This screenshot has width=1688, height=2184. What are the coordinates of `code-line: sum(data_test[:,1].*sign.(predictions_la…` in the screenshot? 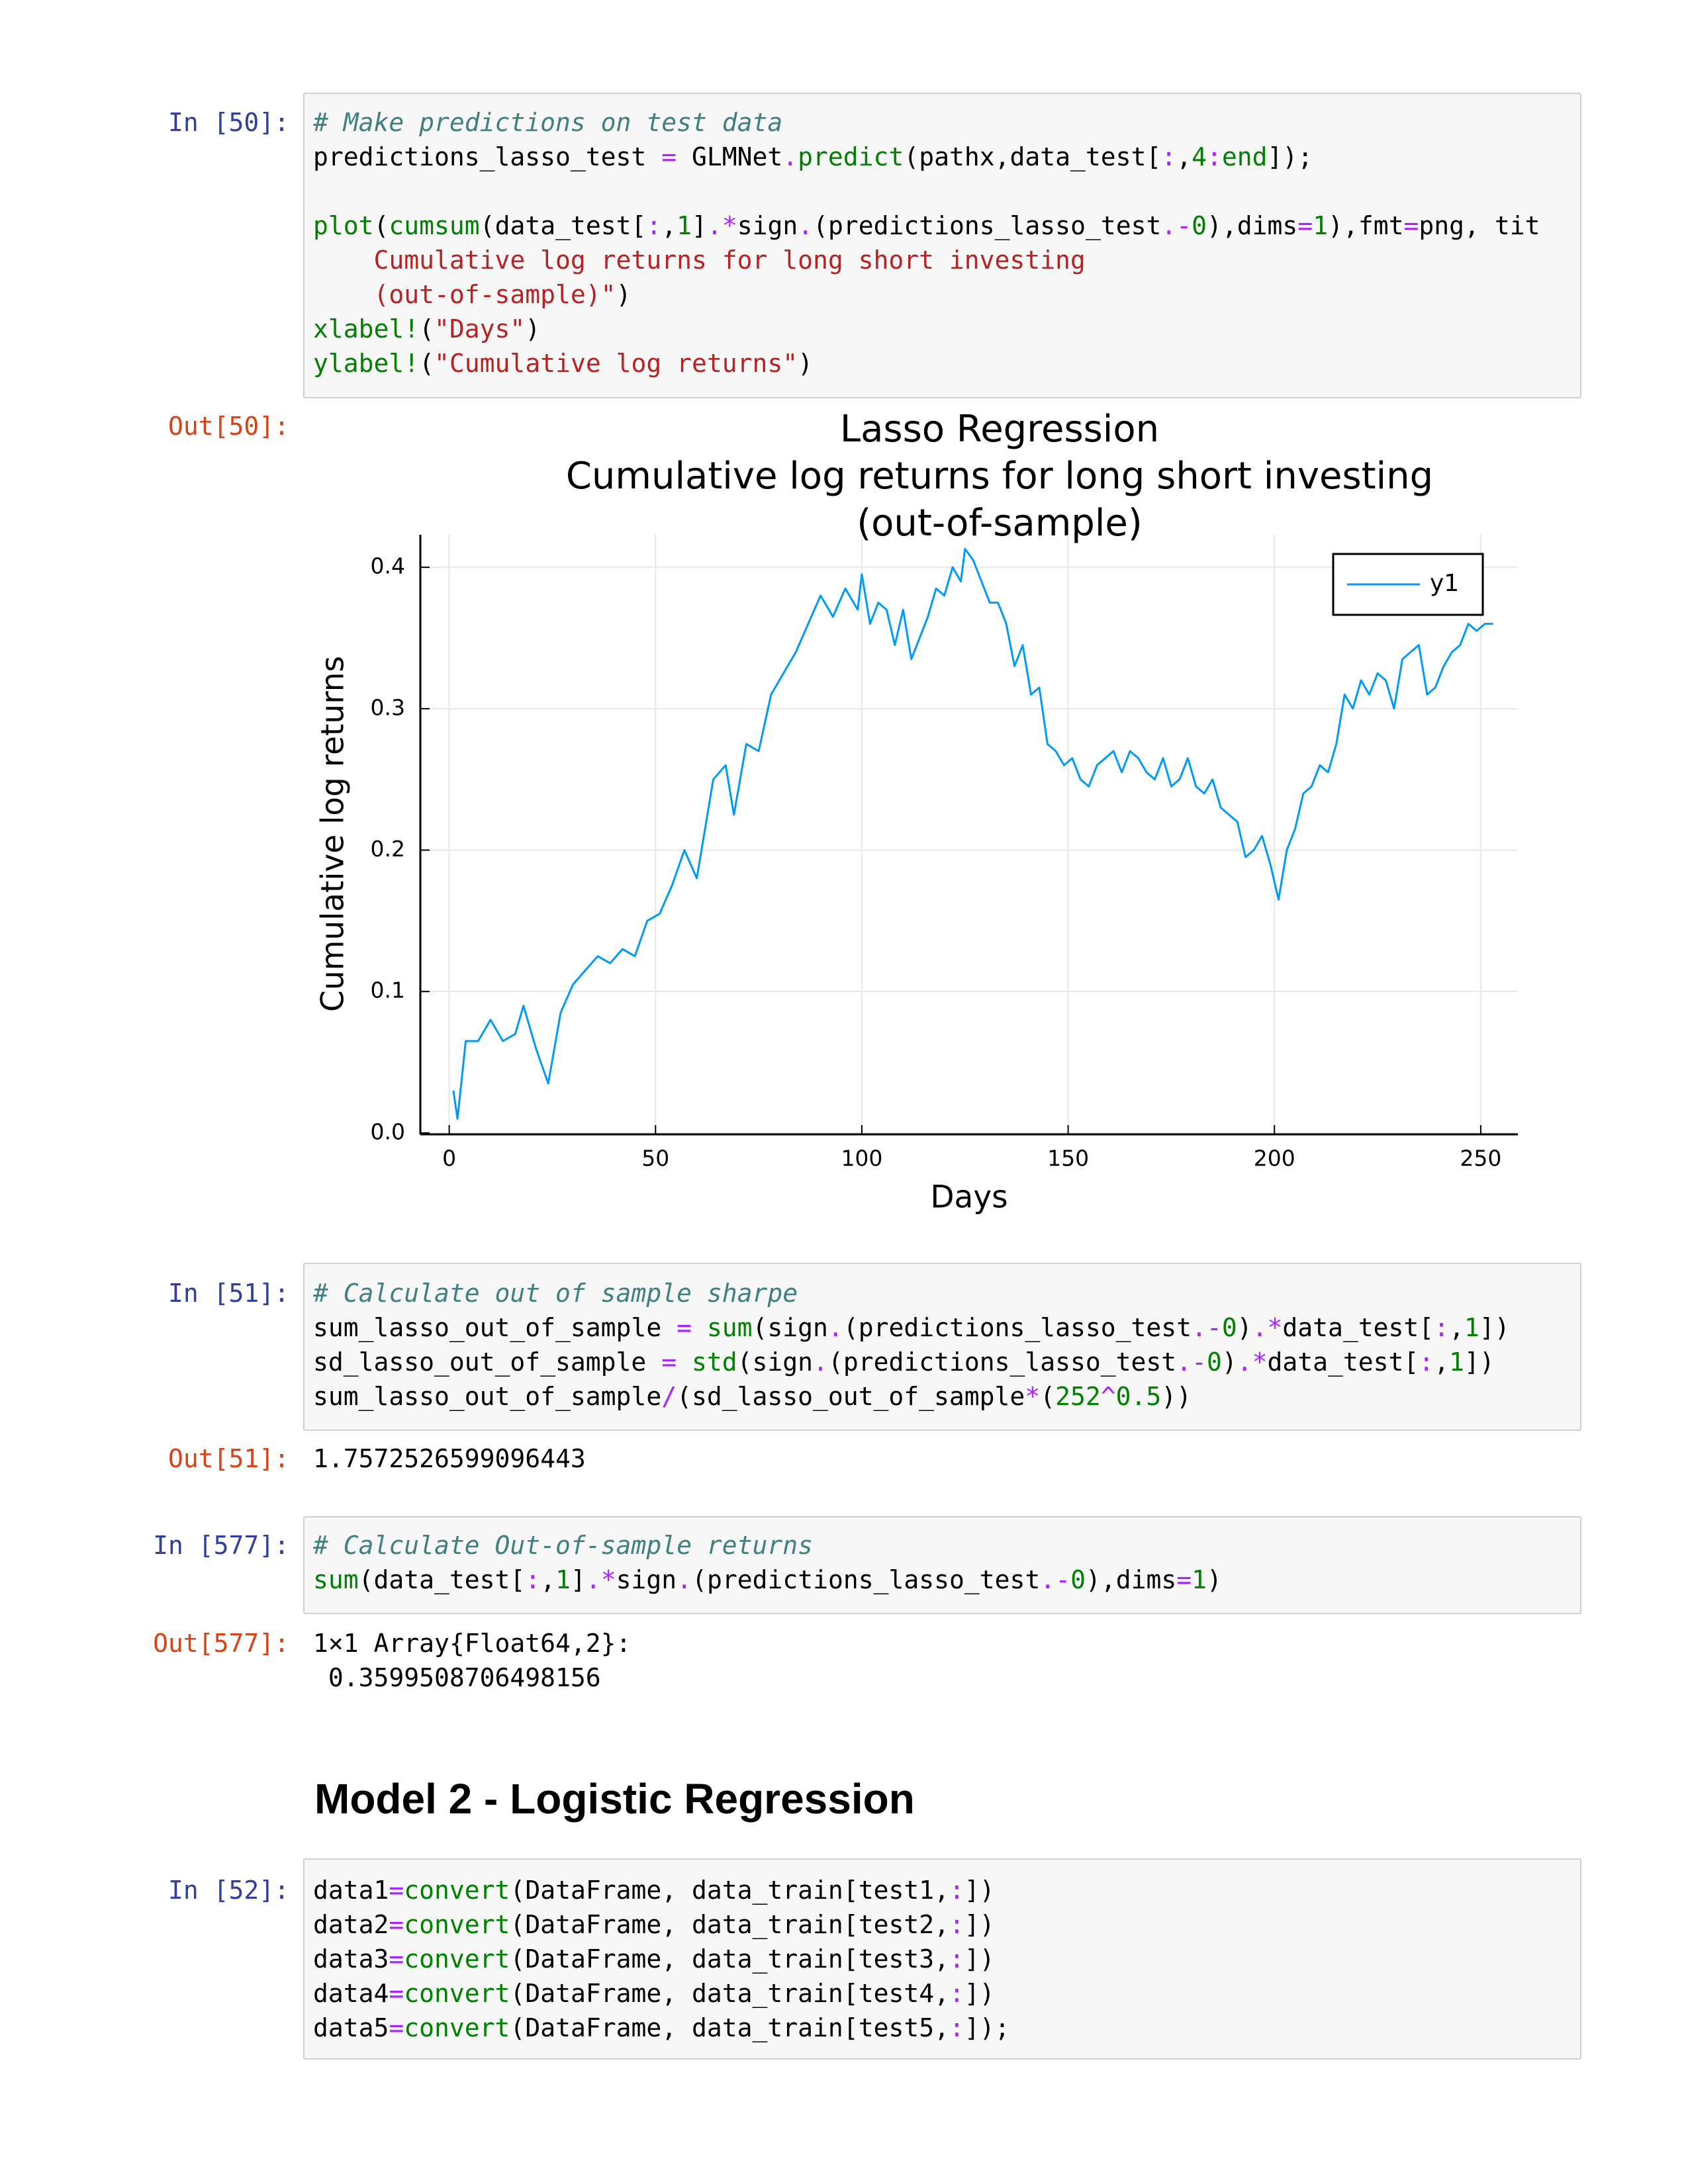 It's located at (767, 1579).